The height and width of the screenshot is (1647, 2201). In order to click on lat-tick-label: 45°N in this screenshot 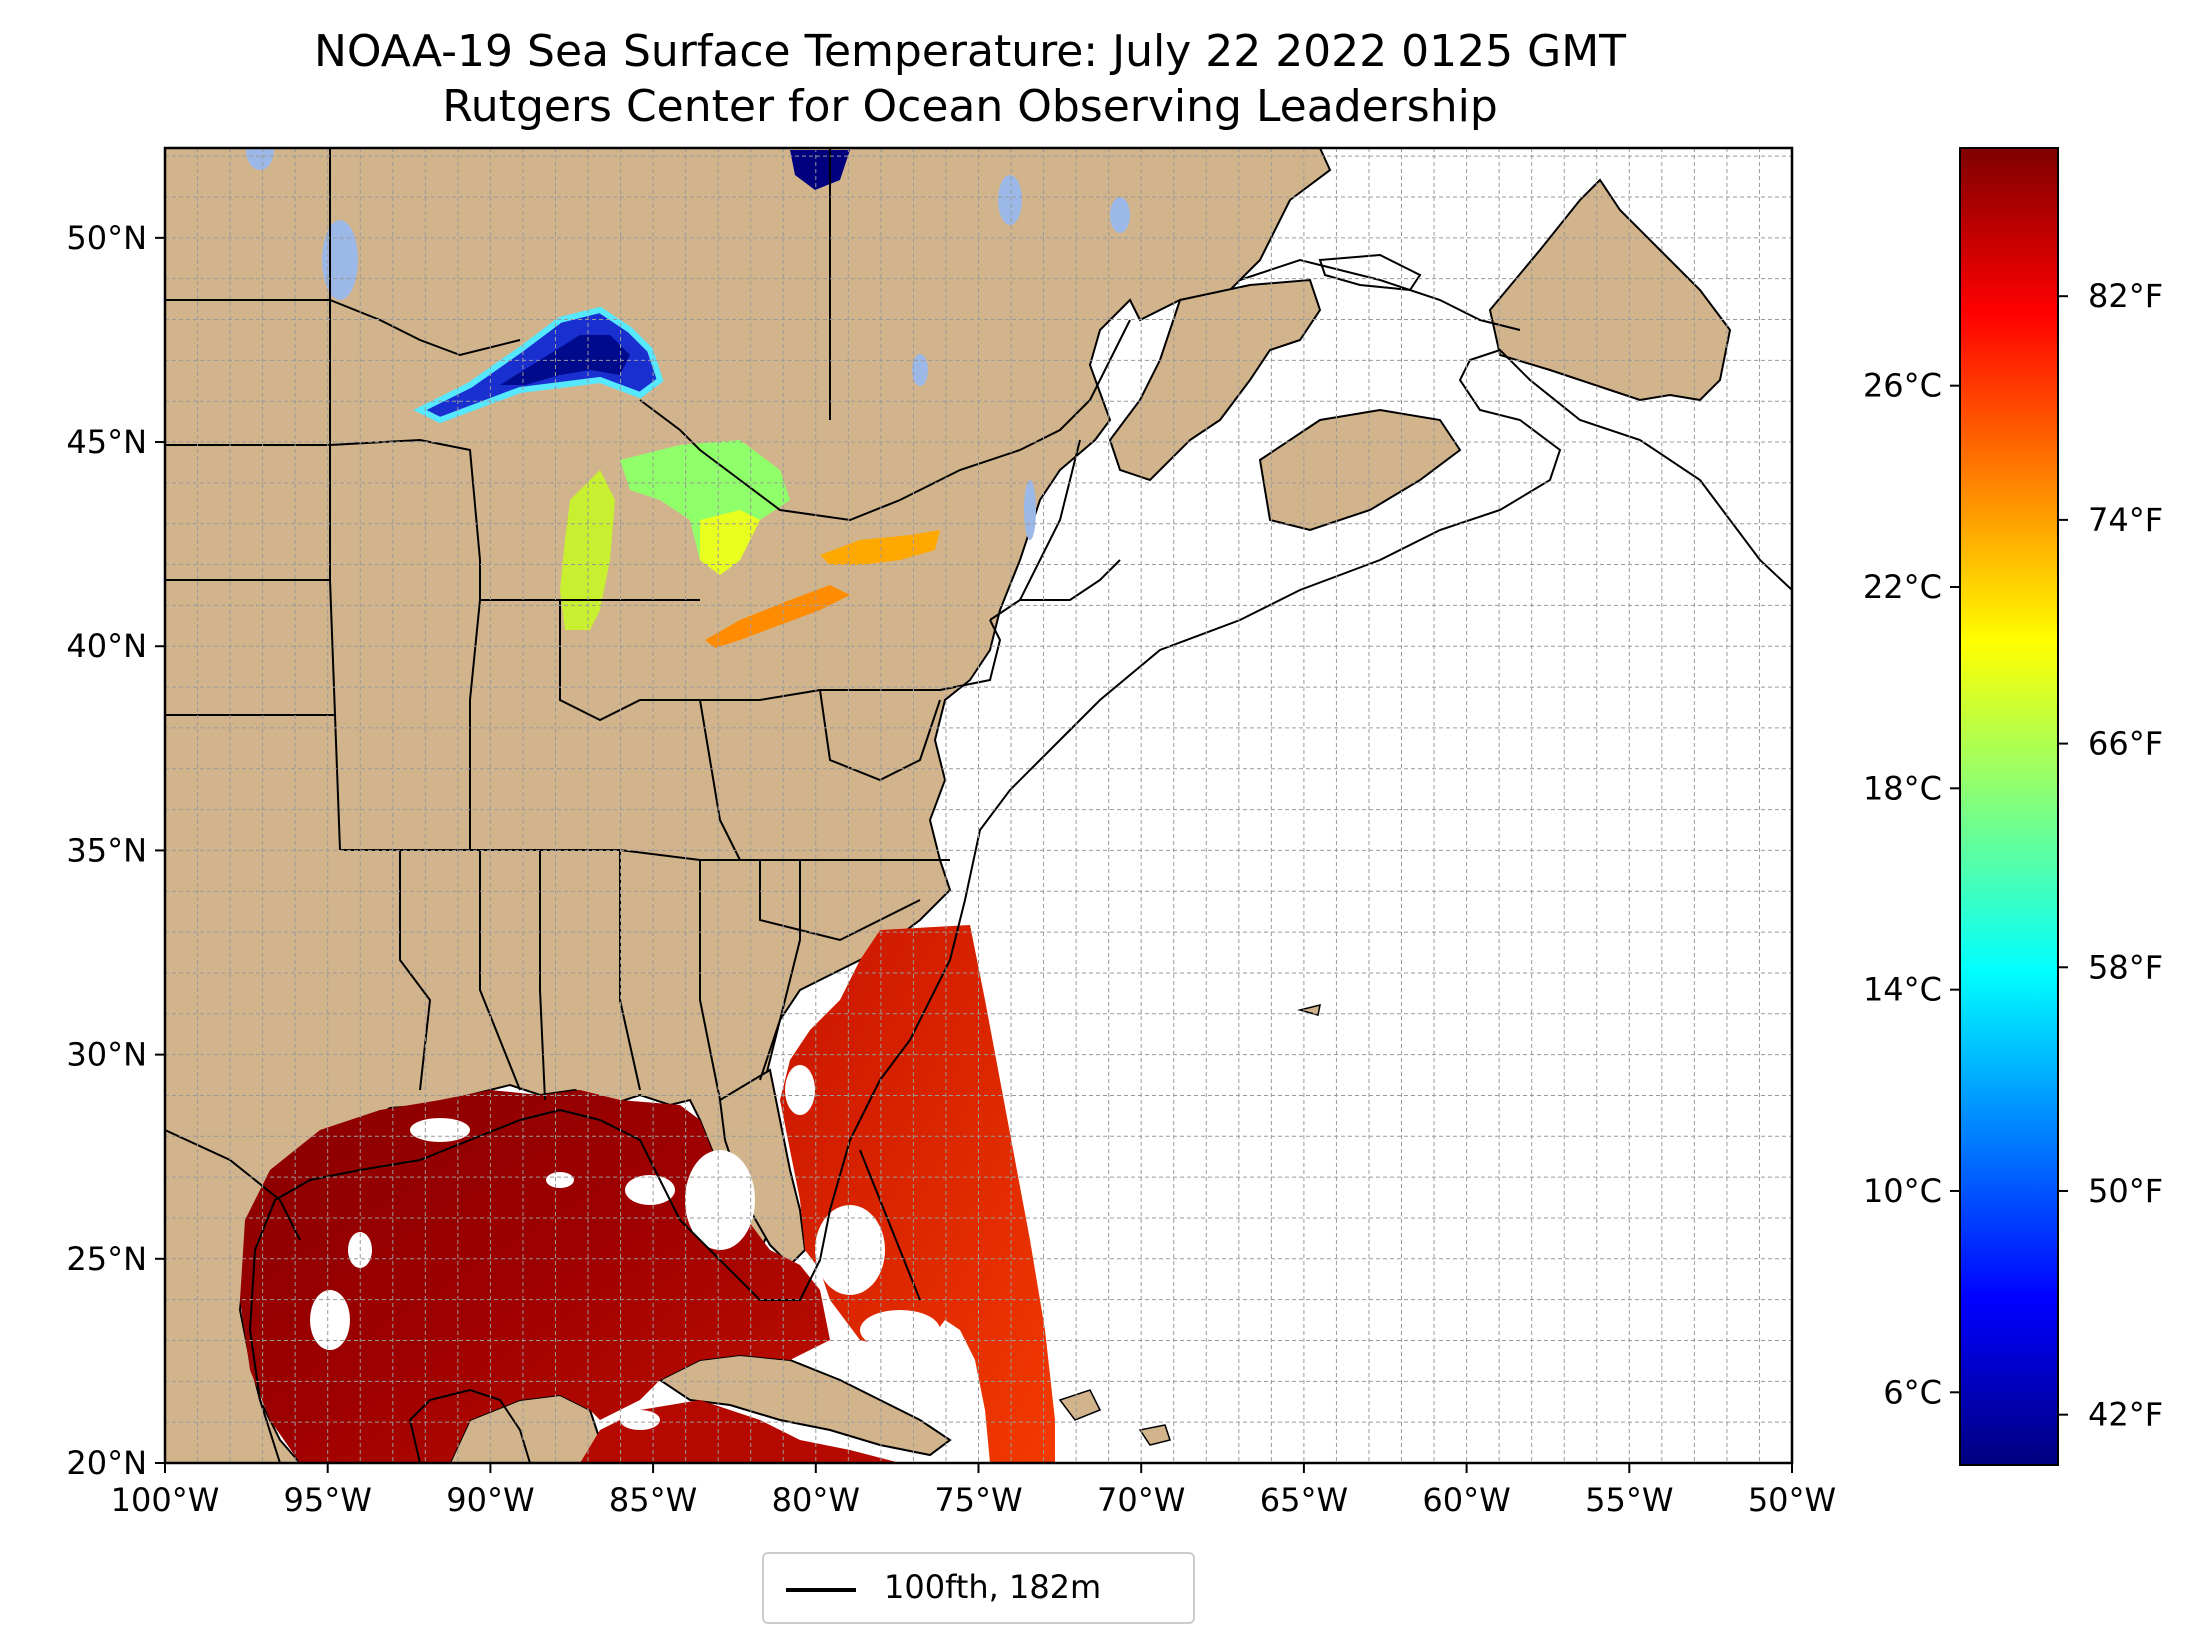, I will do `click(106, 442)`.